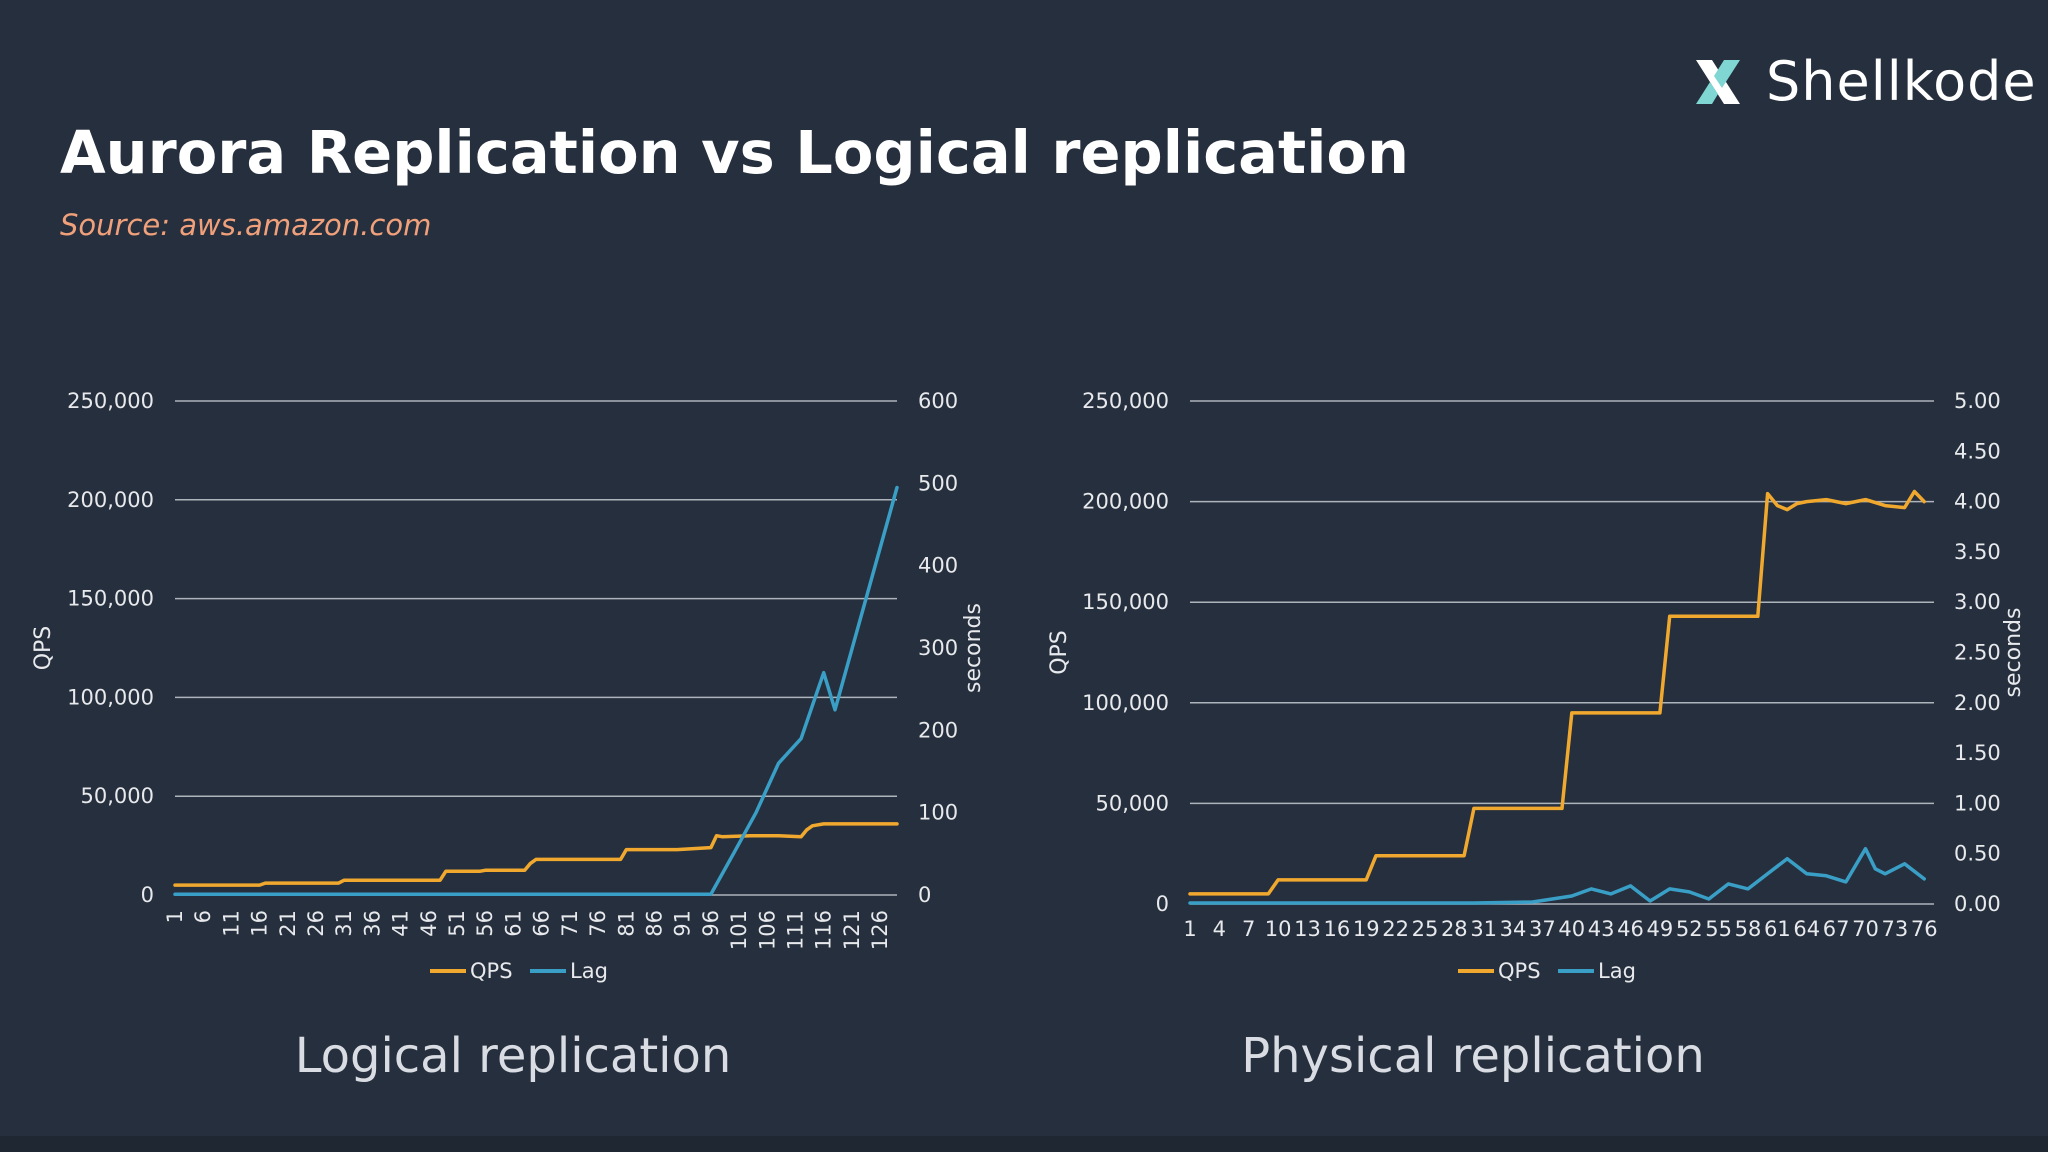  I want to click on y2-tick-label: 1.00, so click(1977, 803).